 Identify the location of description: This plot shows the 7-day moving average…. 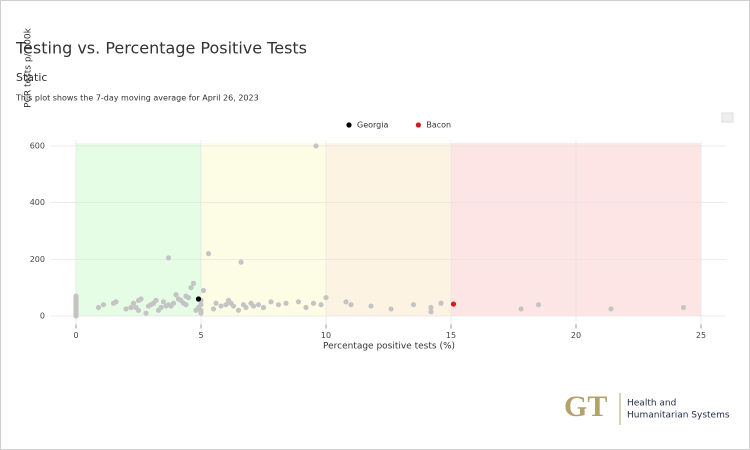
(137, 98).